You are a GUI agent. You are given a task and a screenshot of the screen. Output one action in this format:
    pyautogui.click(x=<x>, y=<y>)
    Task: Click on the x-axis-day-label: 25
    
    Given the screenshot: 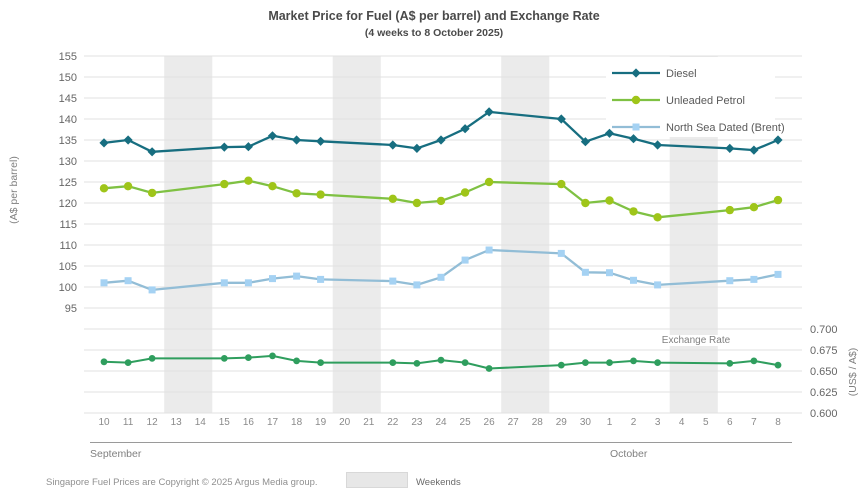 What is the action you would take?
    pyautogui.click(x=466, y=422)
    